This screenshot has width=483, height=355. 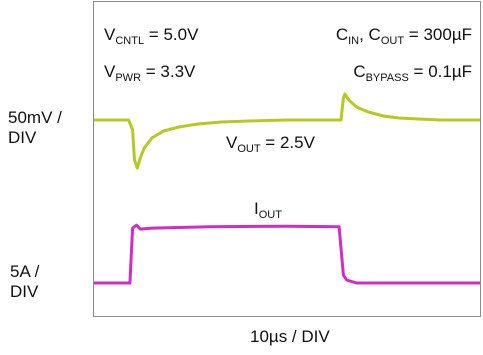 What do you see at coordinates (403, 36) in the screenshot?
I see `cin-cout-label: CIN, COUT = 300µF` at bounding box center [403, 36].